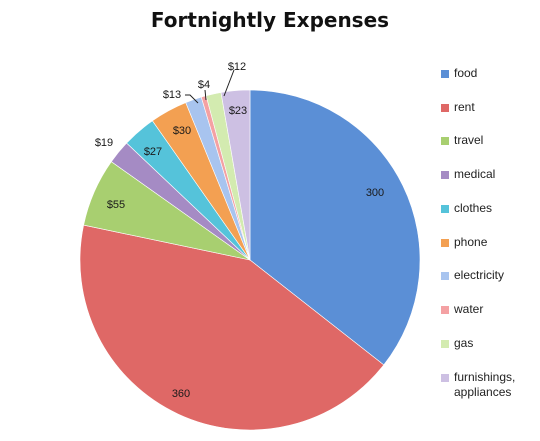 The height and width of the screenshot is (441, 540). What do you see at coordinates (479, 275) in the screenshot?
I see `legend-label: electricity` at bounding box center [479, 275].